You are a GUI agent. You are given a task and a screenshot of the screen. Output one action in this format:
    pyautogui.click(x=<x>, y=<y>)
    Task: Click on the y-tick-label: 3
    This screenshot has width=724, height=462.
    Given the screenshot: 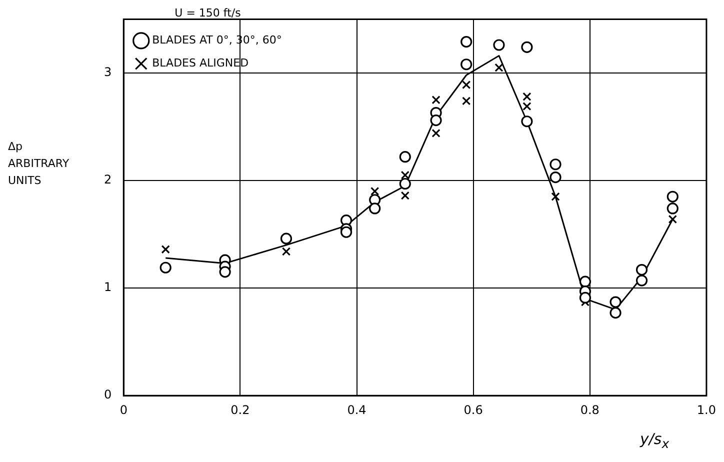 What is the action you would take?
    pyautogui.click(x=108, y=72)
    